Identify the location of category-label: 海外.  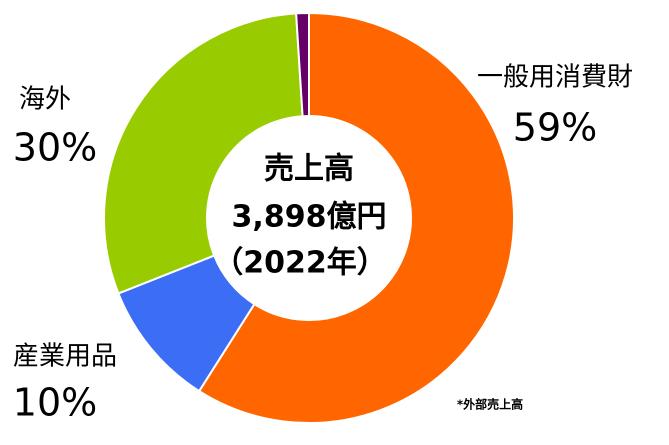
(45, 100).